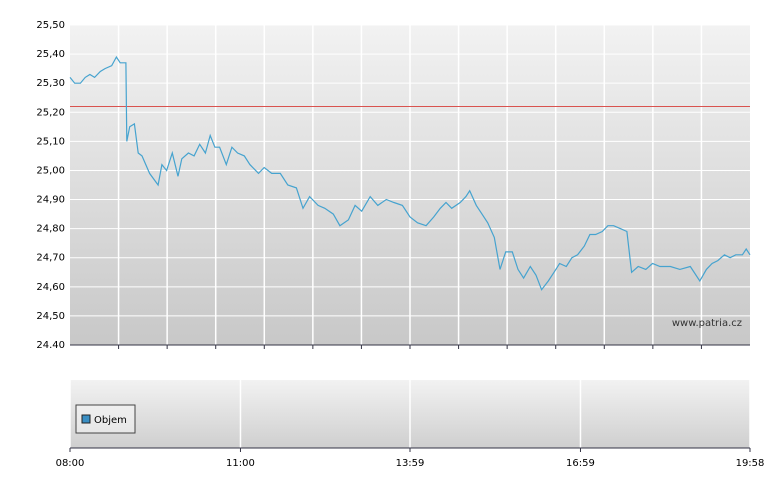  I want to click on y-tick-label: 25,50, so click(50, 25).